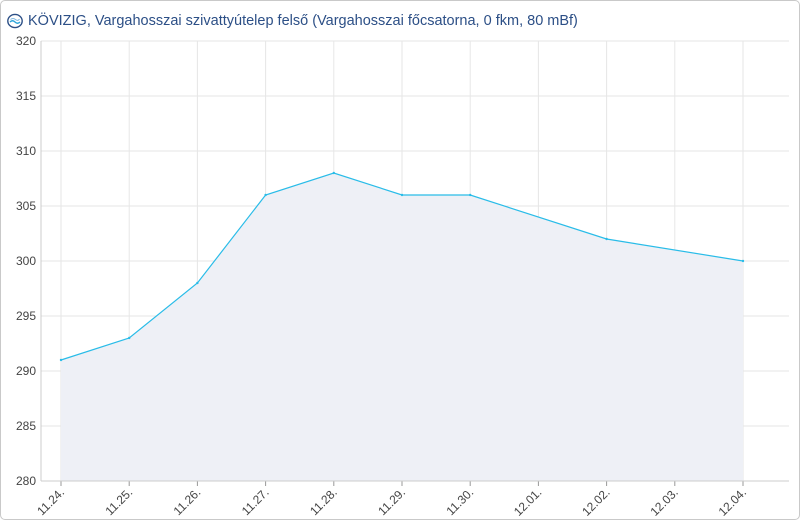  What do you see at coordinates (26, 261) in the screenshot?
I see `y-tick-label: 300` at bounding box center [26, 261].